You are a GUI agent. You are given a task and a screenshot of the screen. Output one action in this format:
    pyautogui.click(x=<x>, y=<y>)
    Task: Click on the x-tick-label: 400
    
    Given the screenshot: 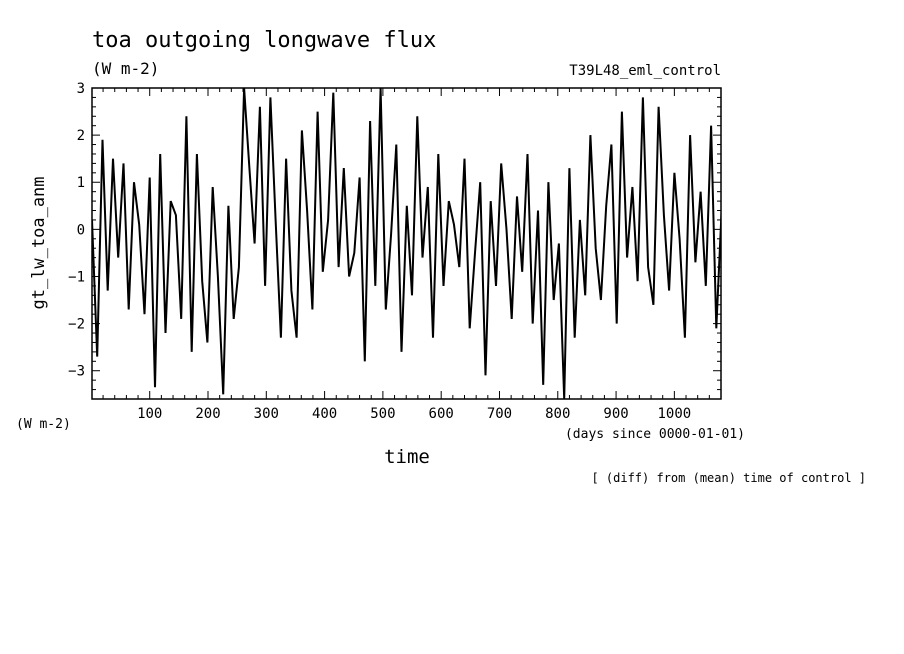 What is the action you would take?
    pyautogui.click(x=324, y=414)
    